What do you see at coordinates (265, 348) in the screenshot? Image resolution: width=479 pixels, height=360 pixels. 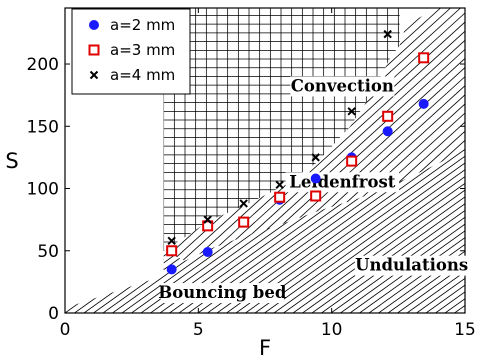 I see `x-axis-label: F` at bounding box center [265, 348].